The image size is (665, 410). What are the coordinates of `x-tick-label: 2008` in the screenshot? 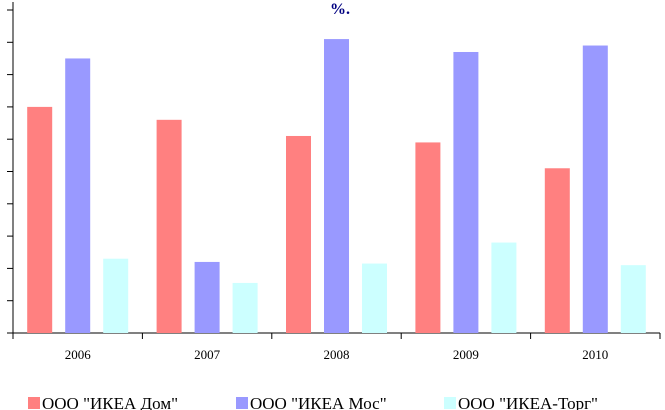 It's located at (337, 354).